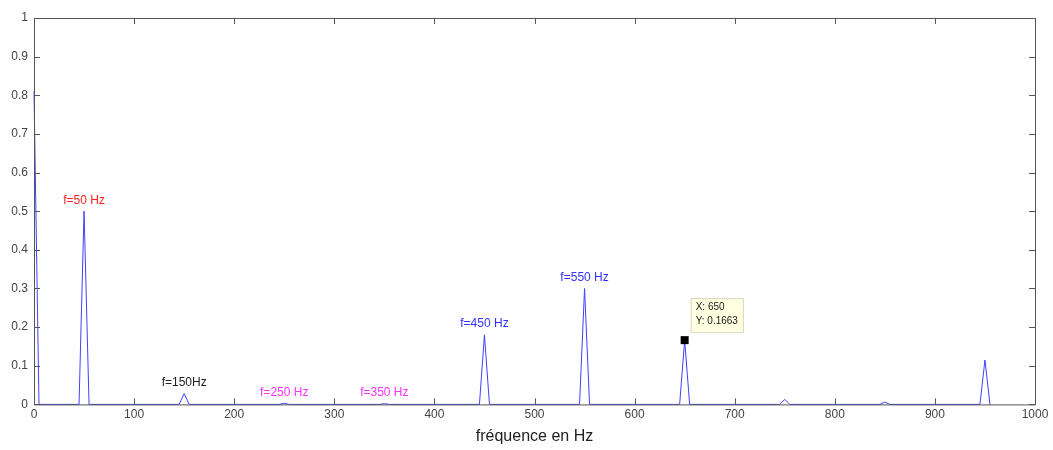  Describe the element at coordinates (384, 391) in the screenshot. I see `annotation: f=350 Hz` at that location.